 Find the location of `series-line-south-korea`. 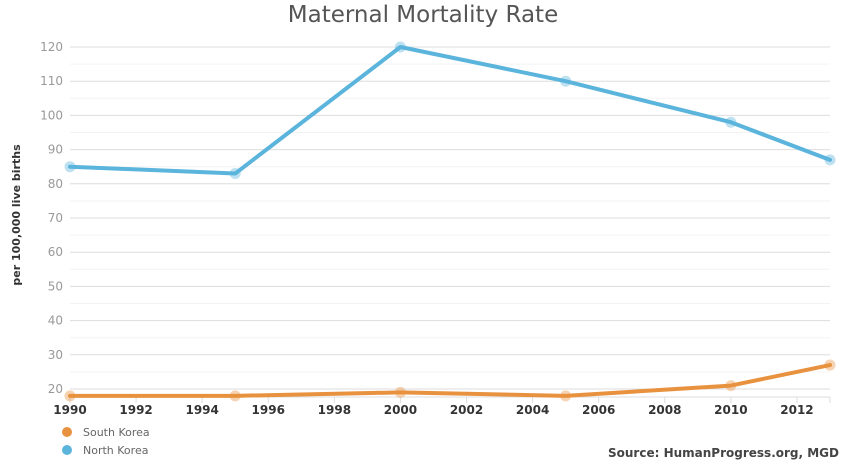

series-line-south-korea is located at coordinates (450, 380).